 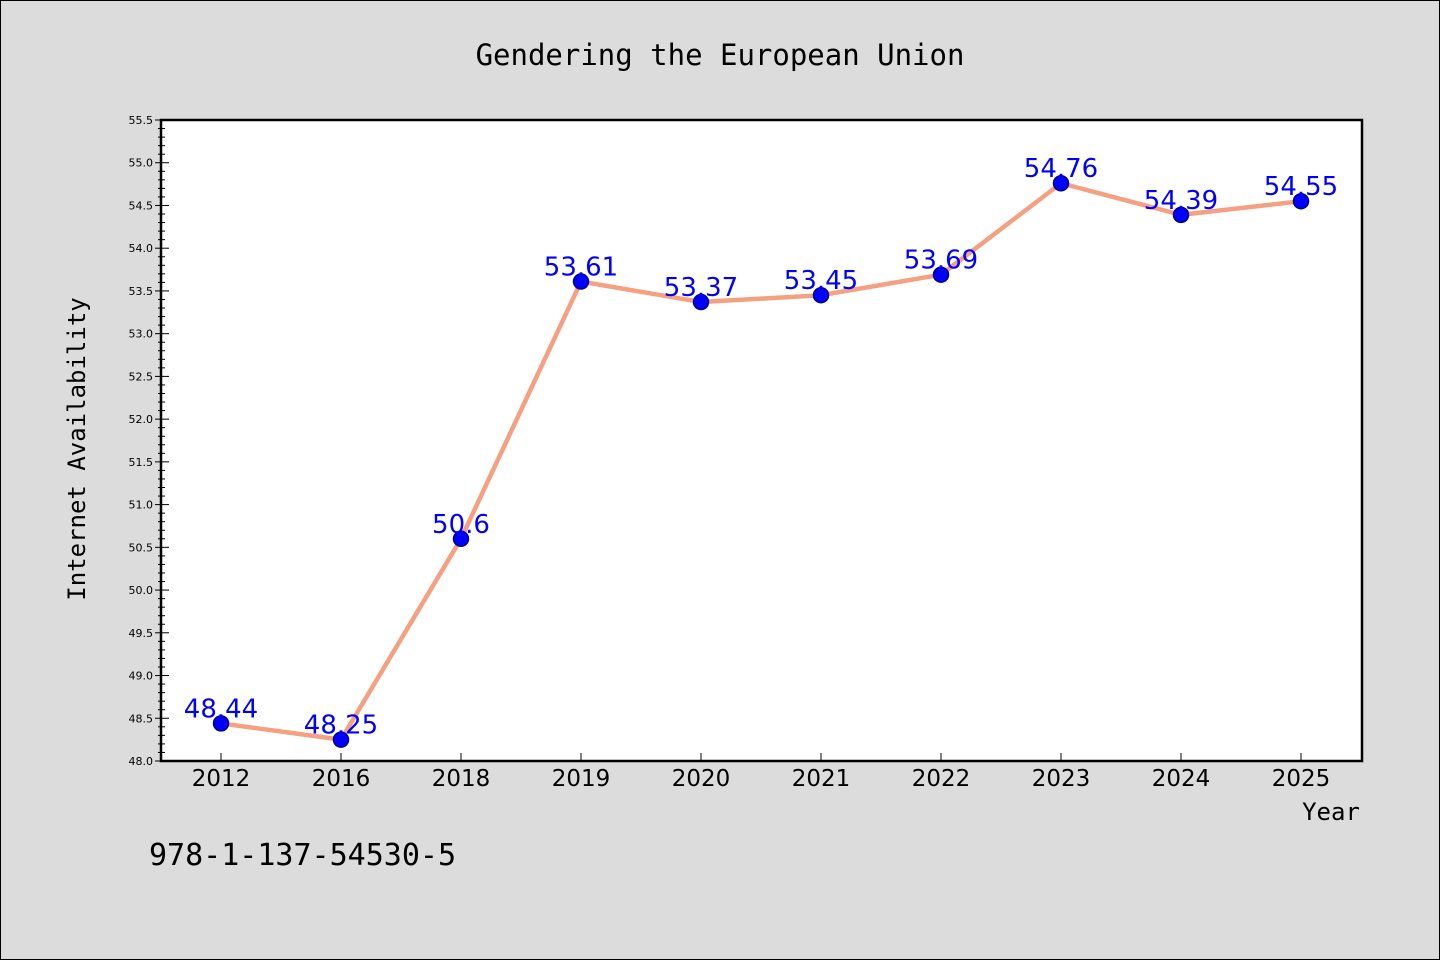 What do you see at coordinates (141, 761) in the screenshot?
I see `y-tick-label: 48.0` at bounding box center [141, 761].